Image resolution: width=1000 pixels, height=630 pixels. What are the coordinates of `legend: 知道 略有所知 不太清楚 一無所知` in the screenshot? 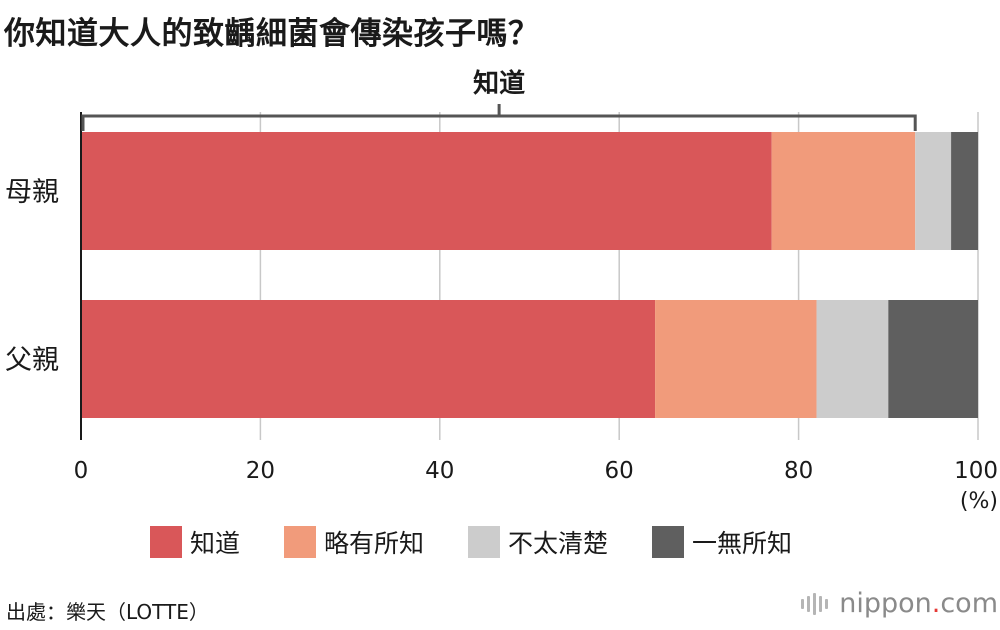 It's located at (493, 542).